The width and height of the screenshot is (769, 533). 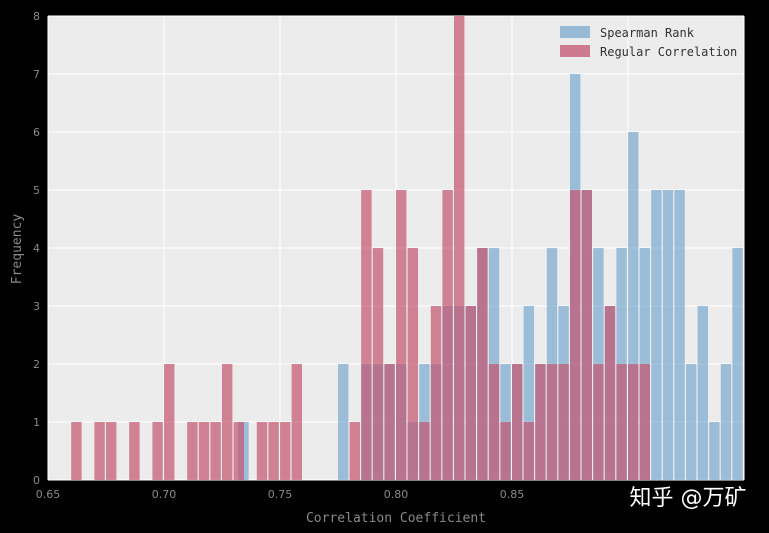 I want to click on legend-swatch-regular, so click(x=575, y=51).